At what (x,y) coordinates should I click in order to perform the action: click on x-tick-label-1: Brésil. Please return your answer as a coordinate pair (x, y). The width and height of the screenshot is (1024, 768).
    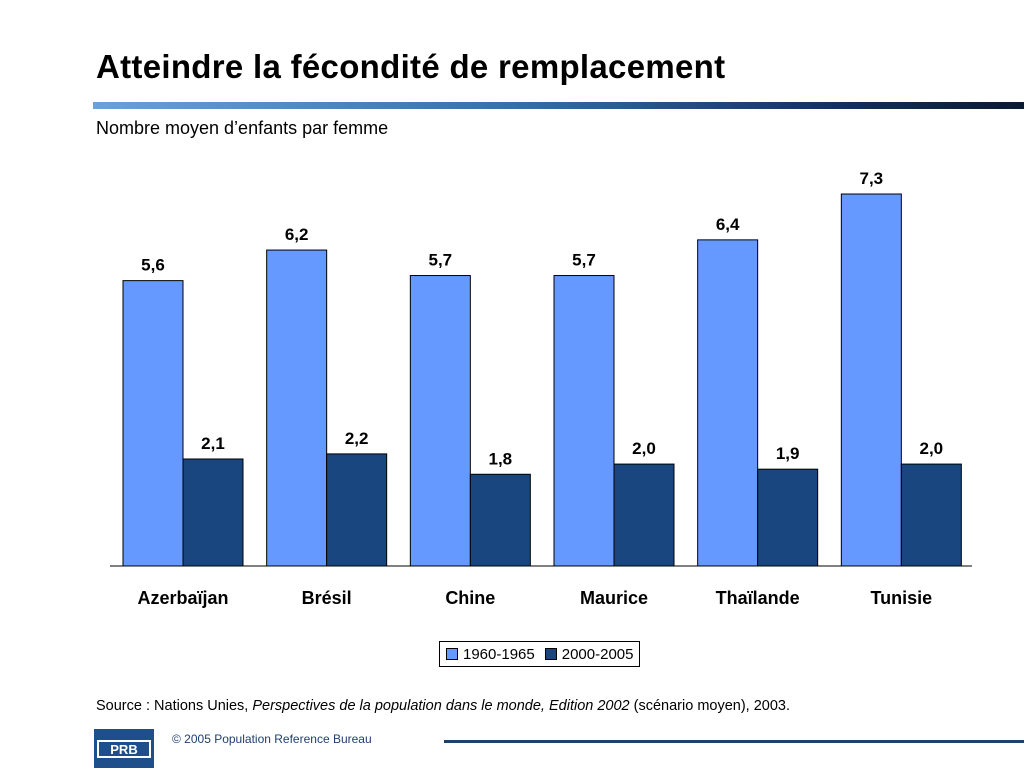
    Looking at the image, I should click on (327, 598).